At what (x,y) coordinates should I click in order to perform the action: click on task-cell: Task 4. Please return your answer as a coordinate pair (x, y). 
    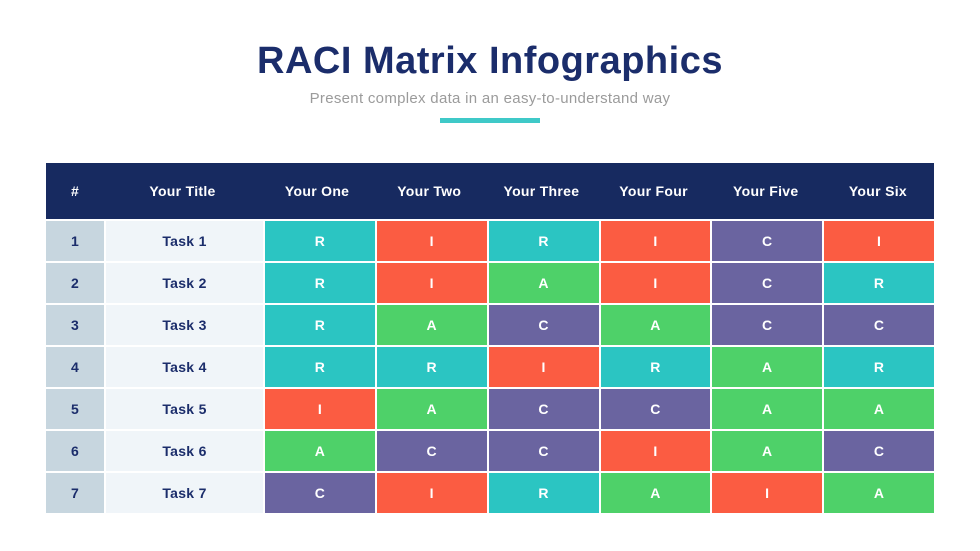
    Looking at the image, I should click on (184, 367).